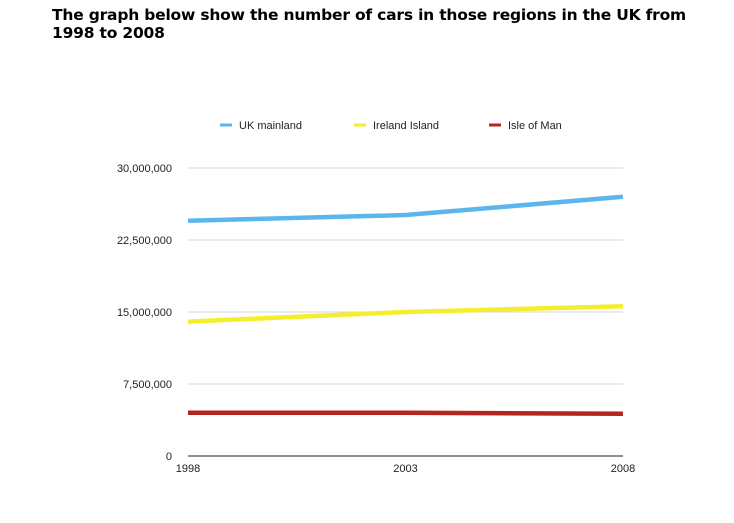 This screenshot has height=523, width=734. I want to click on x-tick-label: 1998, so click(188, 469).